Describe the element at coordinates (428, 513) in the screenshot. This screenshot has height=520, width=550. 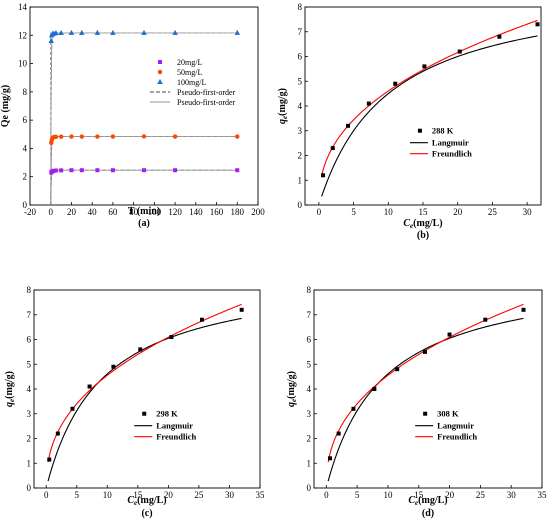
I see `panel-label: (d)` at that location.